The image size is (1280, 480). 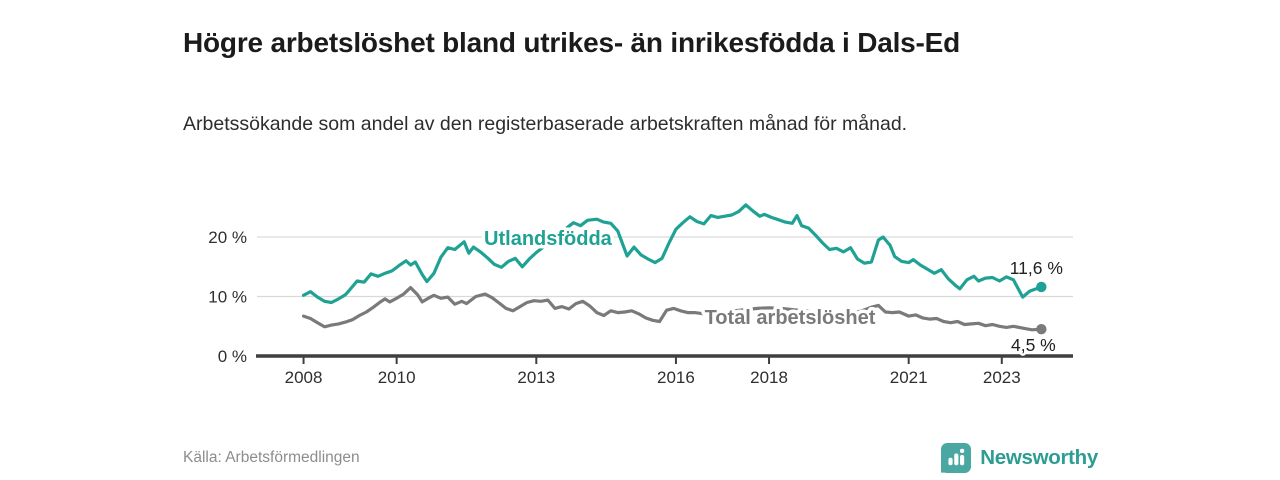 What do you see at coordinates (909, 377) in the screenshot?
I see `x-tick-label-2021: 2021` at bounding box center [909, 377].